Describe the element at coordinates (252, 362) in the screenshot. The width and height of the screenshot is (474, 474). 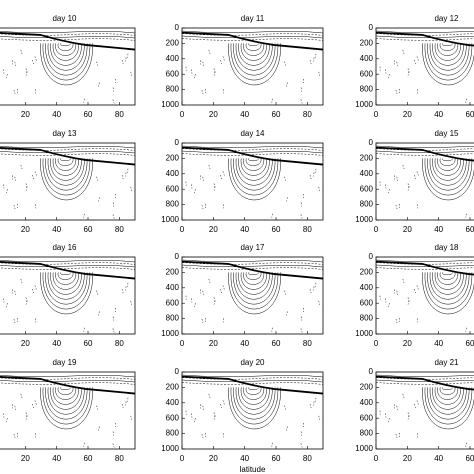
I see `panel-title: day 20` at that location.